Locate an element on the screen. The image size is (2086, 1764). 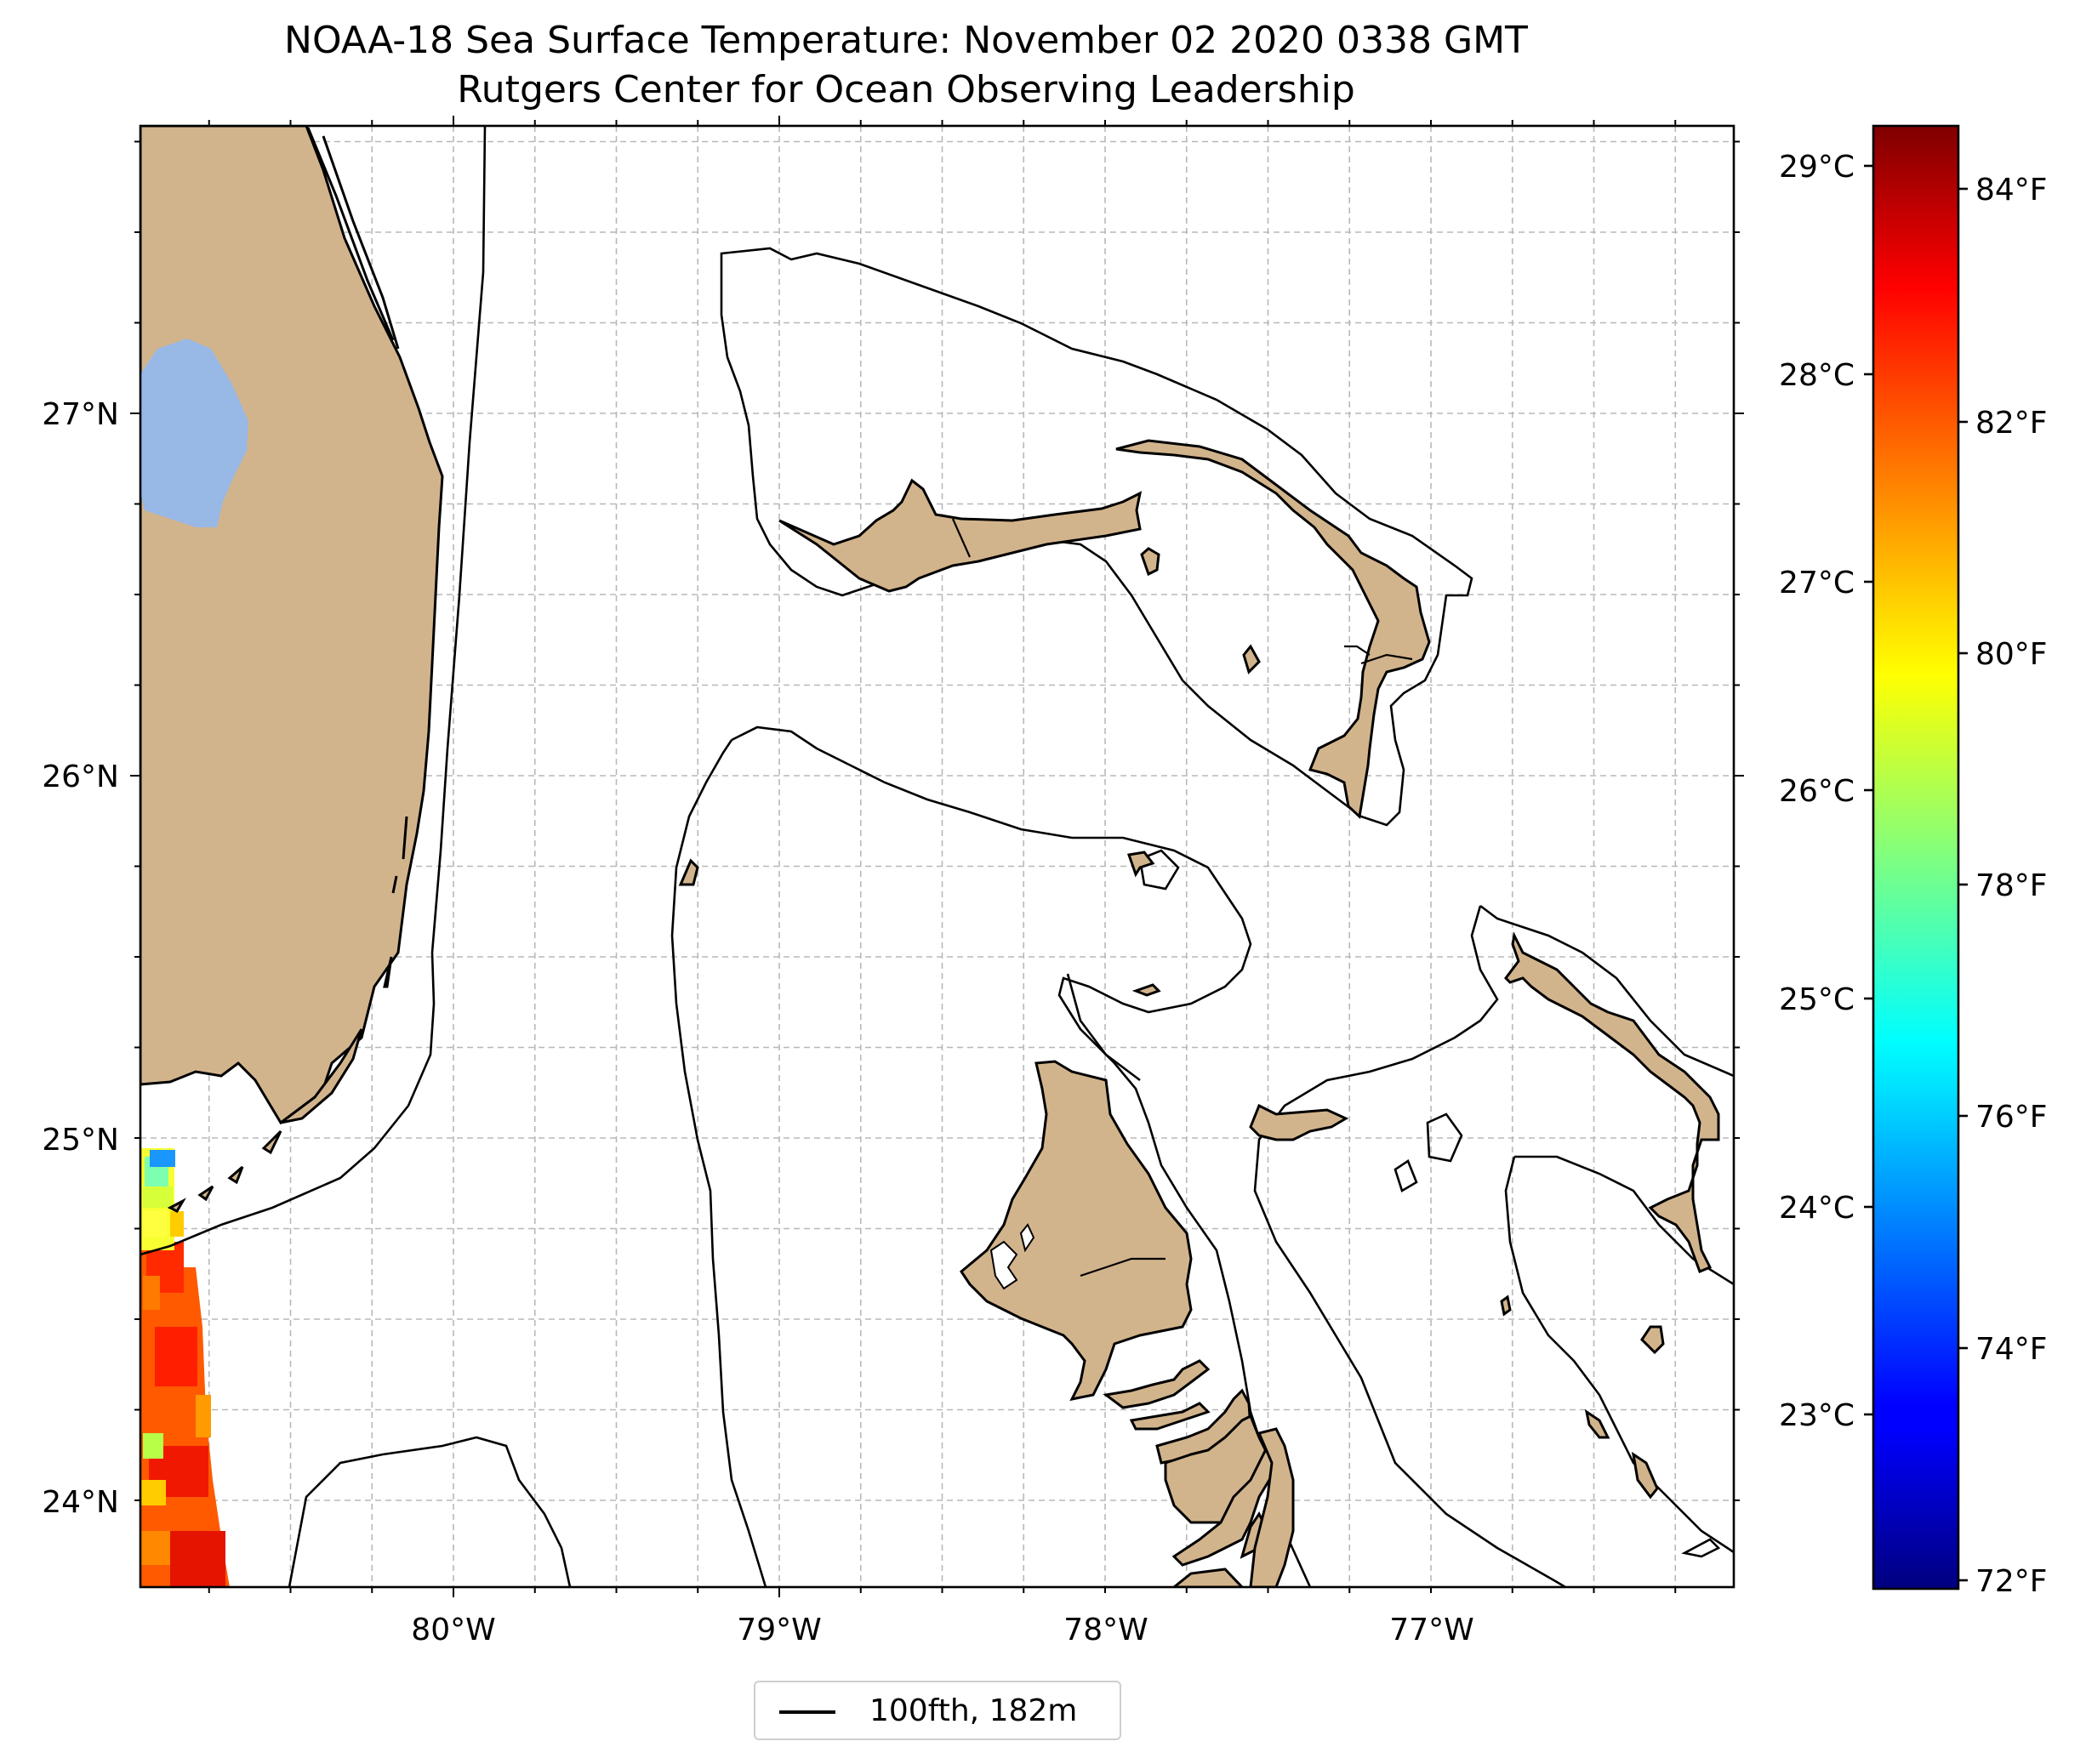
andros is located at coordinates (1076, 1231).